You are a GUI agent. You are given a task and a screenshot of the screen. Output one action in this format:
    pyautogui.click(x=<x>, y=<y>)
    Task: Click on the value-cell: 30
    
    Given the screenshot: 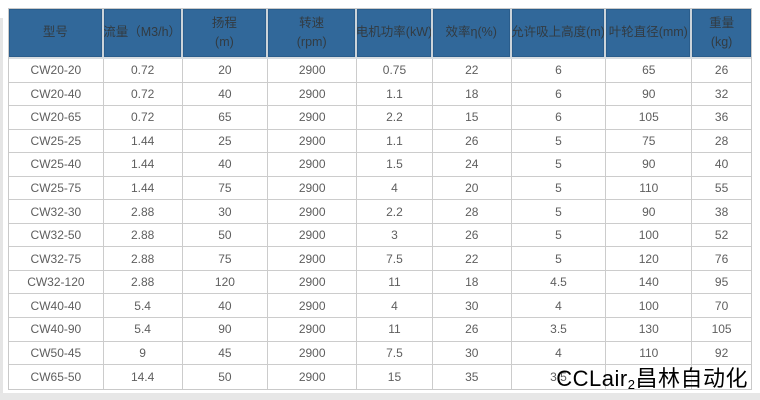 What is the action you would take?
    pyautogui.click(x=472, y=353)
    